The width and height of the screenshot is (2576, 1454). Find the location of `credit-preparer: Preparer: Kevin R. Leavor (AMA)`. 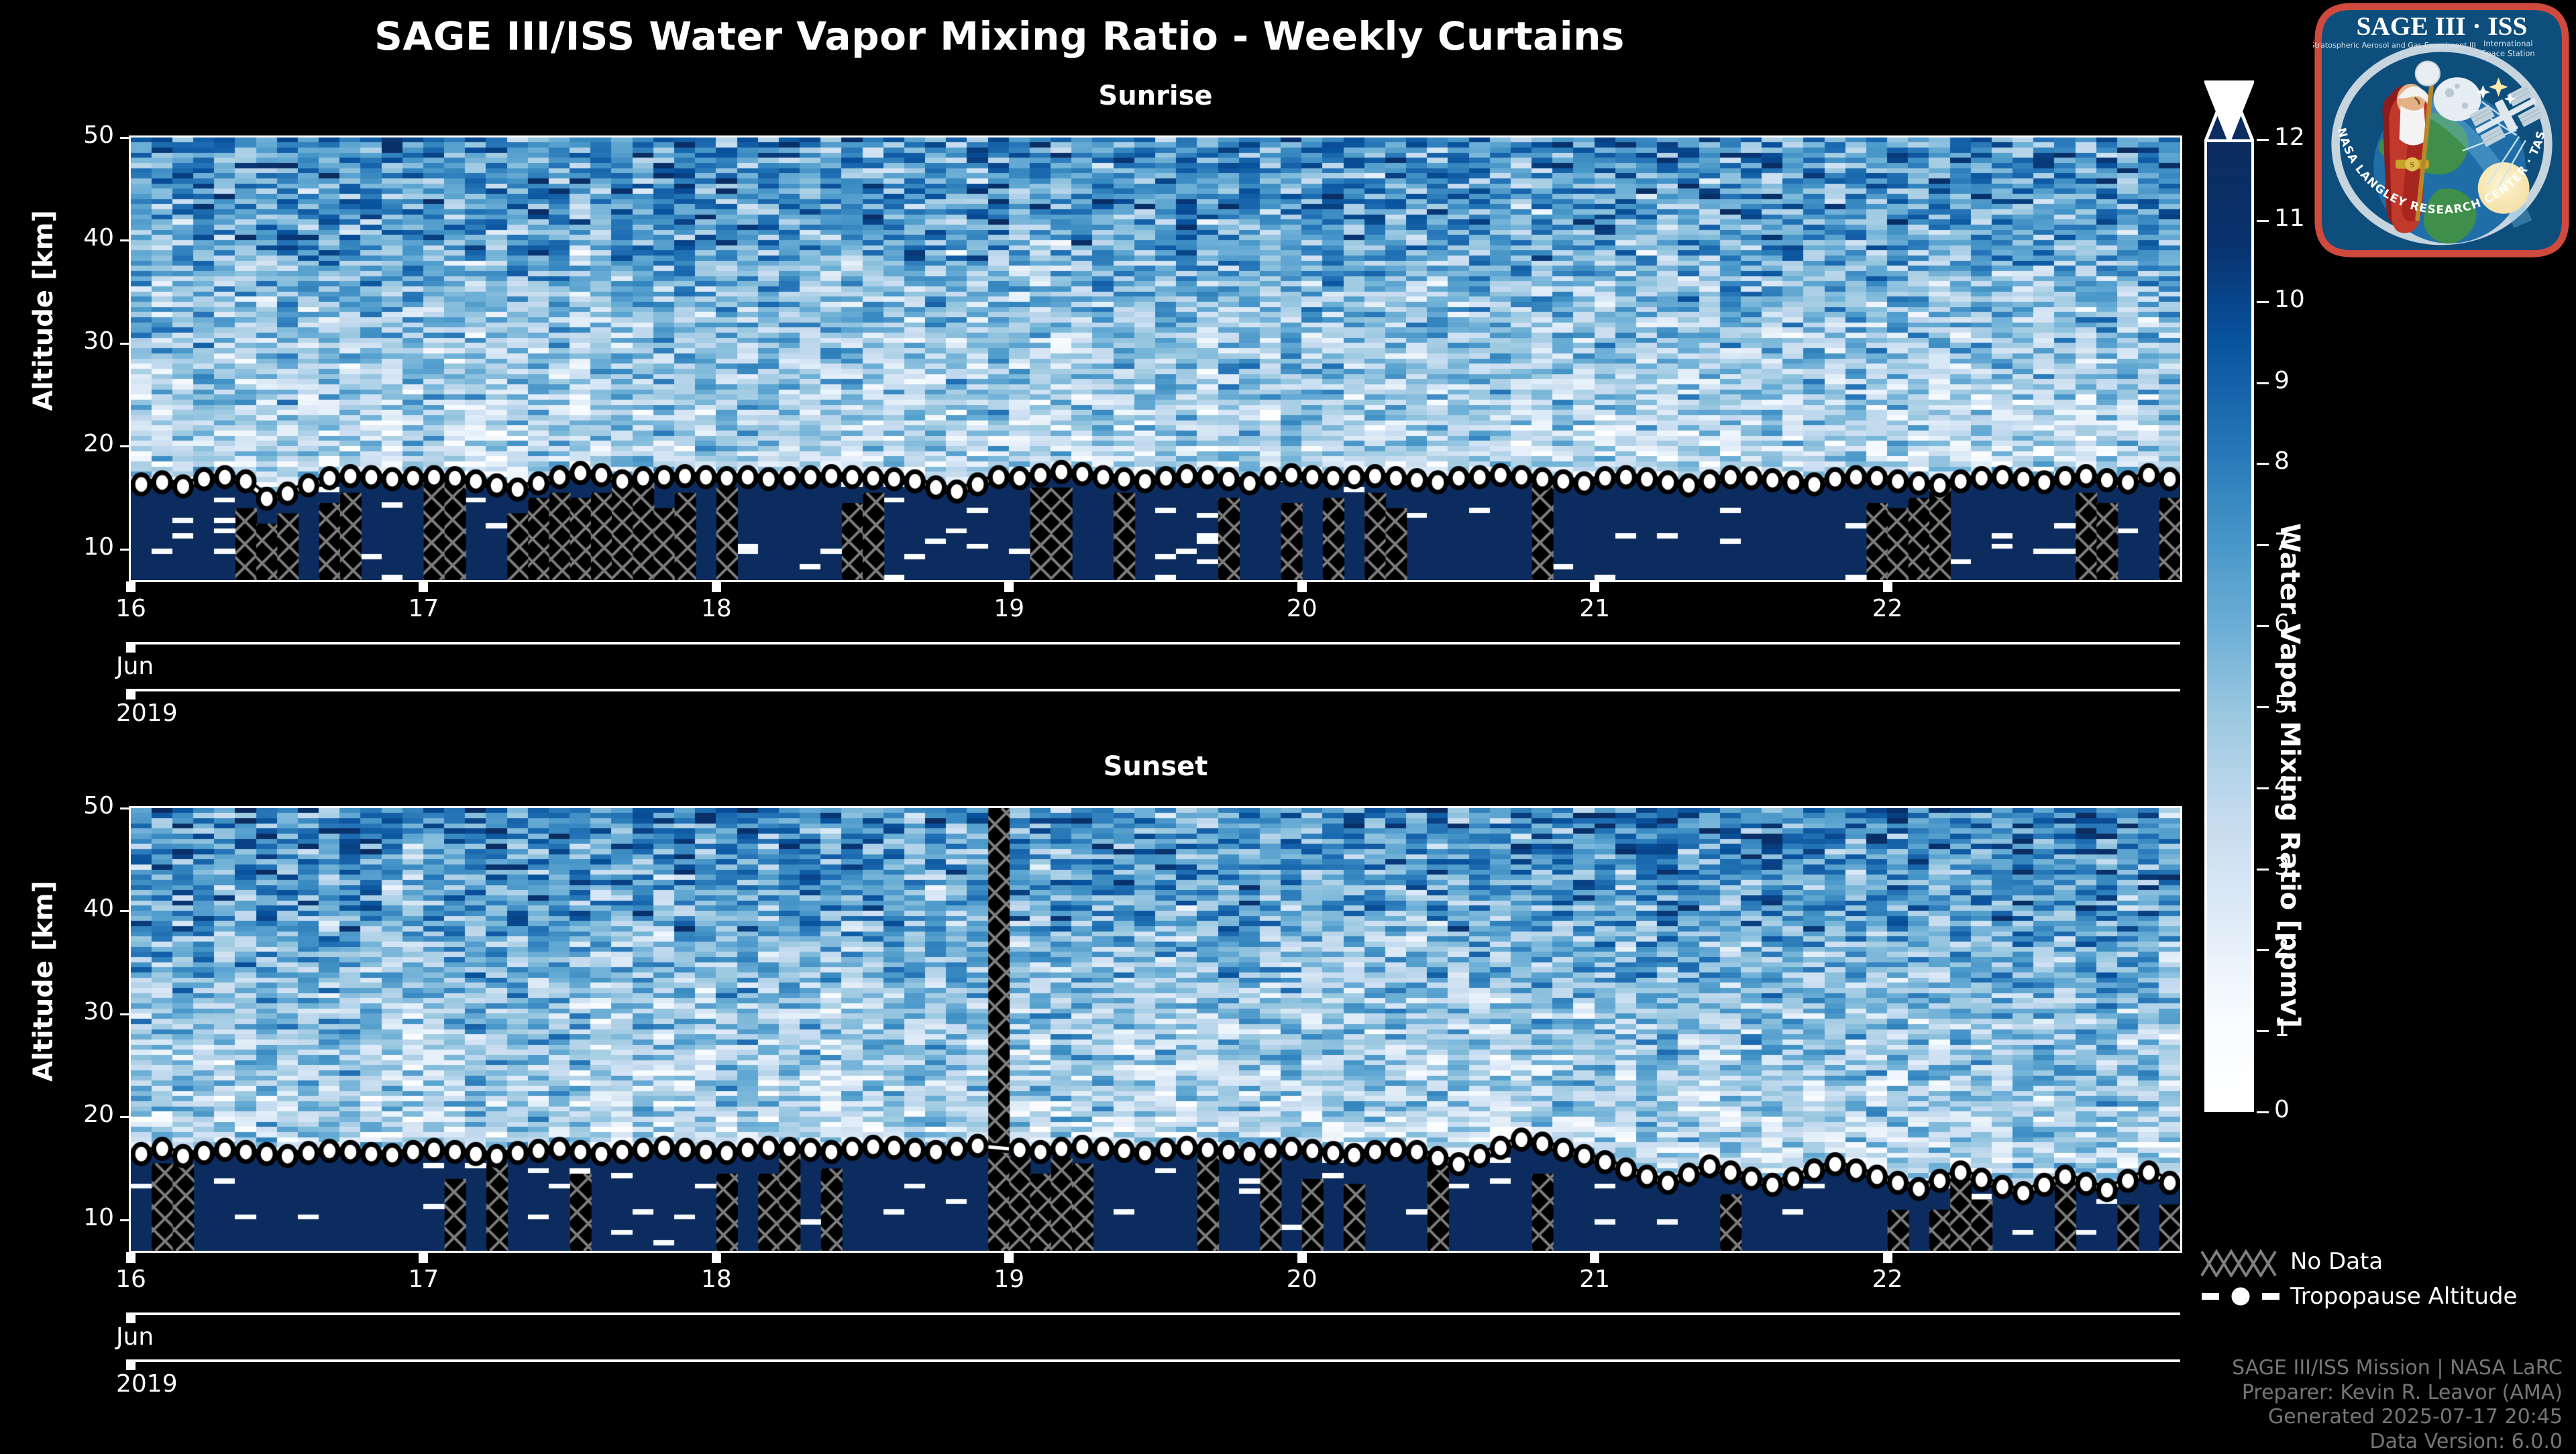

credit-preparer: Preparer: Kevin R. Leavor (AMA) is located at coordinates (2402, 1392).